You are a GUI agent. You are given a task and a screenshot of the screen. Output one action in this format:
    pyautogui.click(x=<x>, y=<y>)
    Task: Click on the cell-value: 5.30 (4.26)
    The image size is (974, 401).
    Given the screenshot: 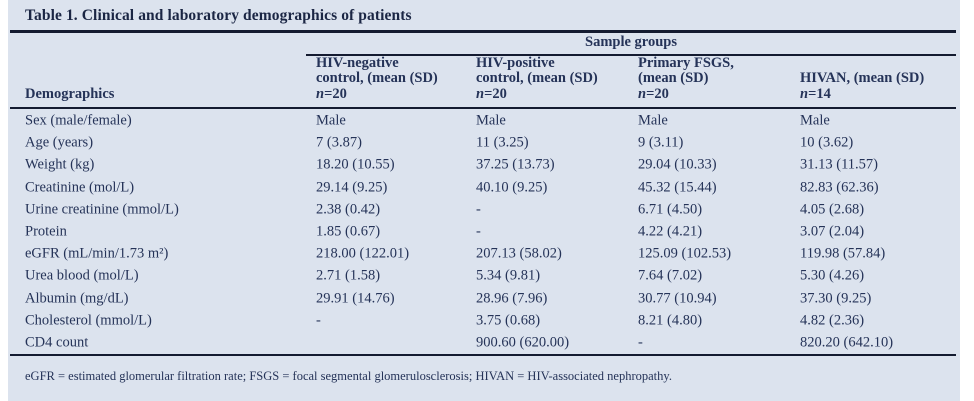 What is the action you would take?
    pyautogui.click(x=832, y=275)
    